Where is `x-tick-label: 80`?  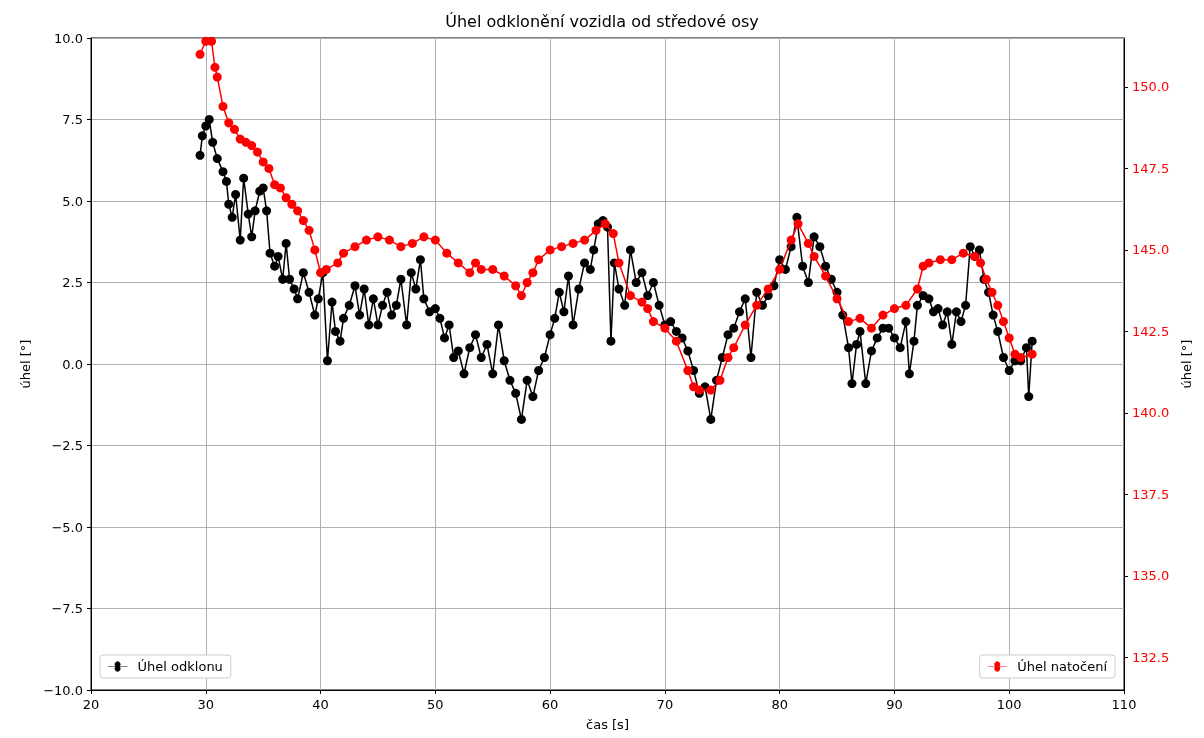 x-tick-label: 80 is located at coordinates (779, 704).